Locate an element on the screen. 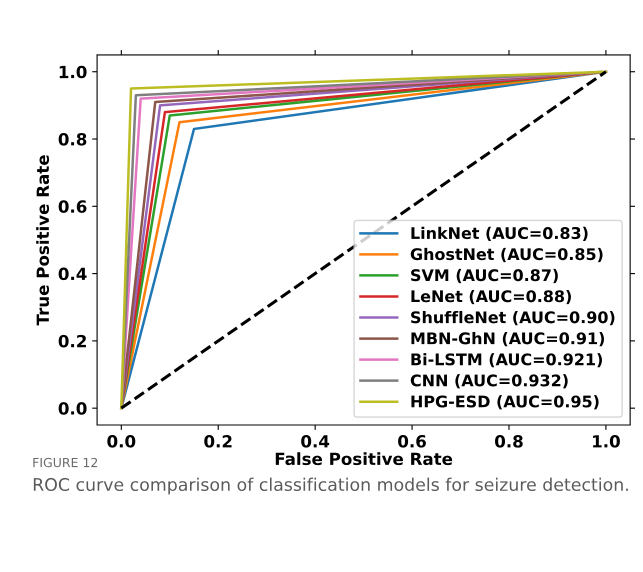 This screenshot has width=643, height=572. x-tick-label: 0.0 is located at coordinates (121, 441).